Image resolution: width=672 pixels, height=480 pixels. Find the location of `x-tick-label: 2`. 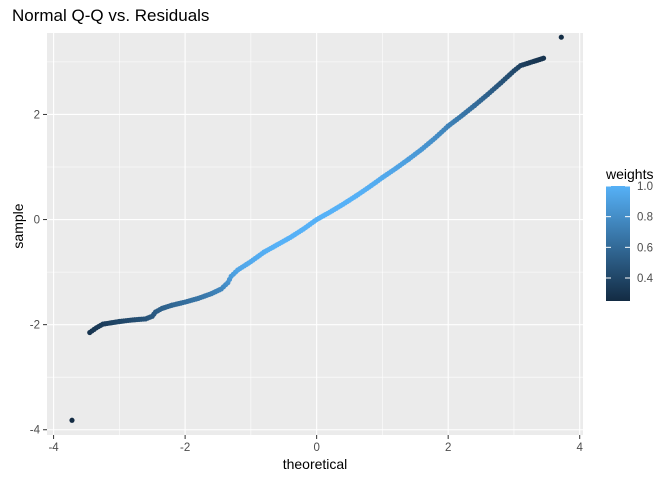

x-tick-label: 2 is located at coordinates (448, 448).